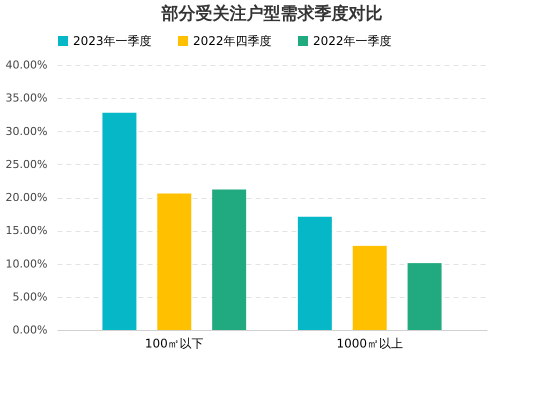  Describe the element at coordinates (369, 343) in the screenshot. I see `x-tick-label: 1000㎡以上` at that location.